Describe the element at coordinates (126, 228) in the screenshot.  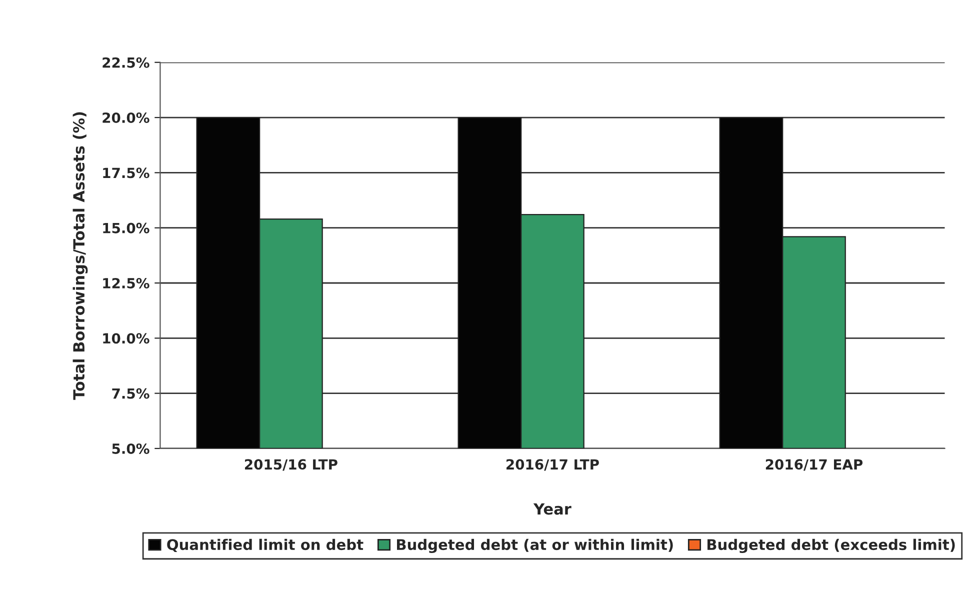
I see `y-tick-label: 15.0%` at that location.